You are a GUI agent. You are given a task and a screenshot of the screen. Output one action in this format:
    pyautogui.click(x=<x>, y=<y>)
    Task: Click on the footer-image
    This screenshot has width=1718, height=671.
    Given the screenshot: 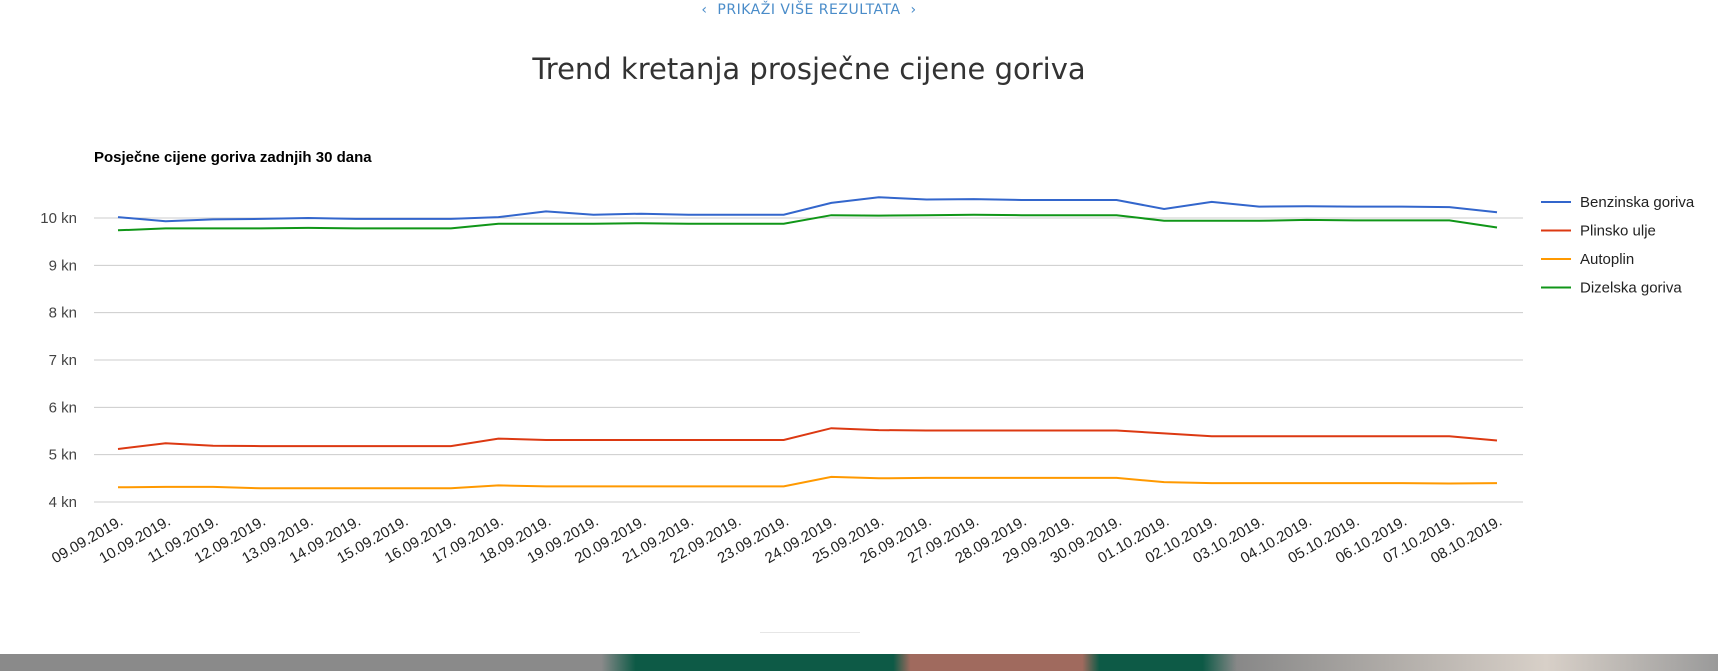 What is the action you would take?
    pyautogui.click(x=859, y=662)
    